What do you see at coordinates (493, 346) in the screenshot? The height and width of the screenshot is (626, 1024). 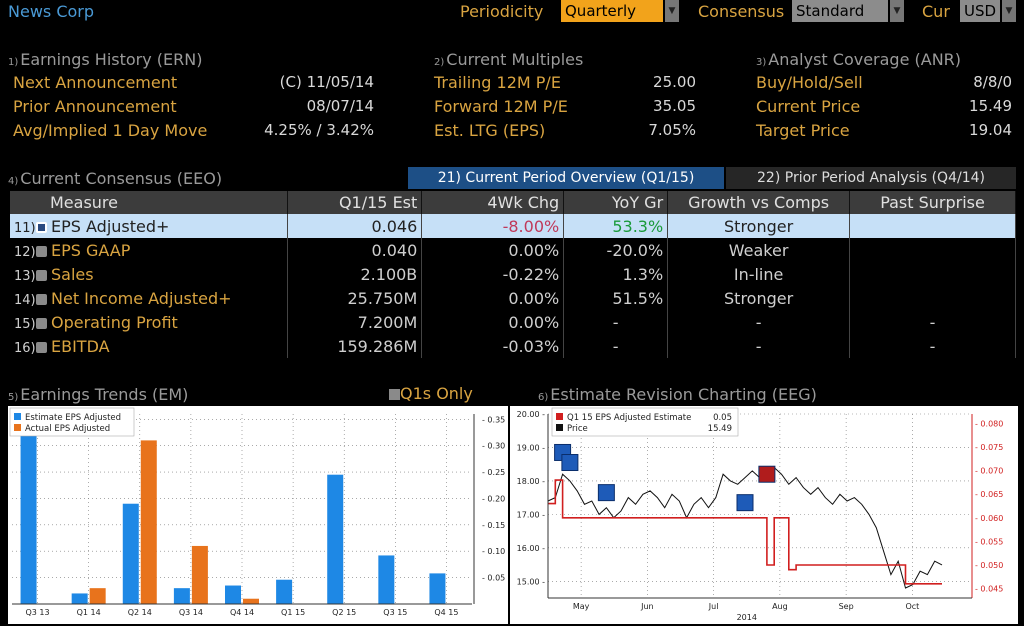 I see `chg-value: -0.03%` at bounding box center [493, 346].